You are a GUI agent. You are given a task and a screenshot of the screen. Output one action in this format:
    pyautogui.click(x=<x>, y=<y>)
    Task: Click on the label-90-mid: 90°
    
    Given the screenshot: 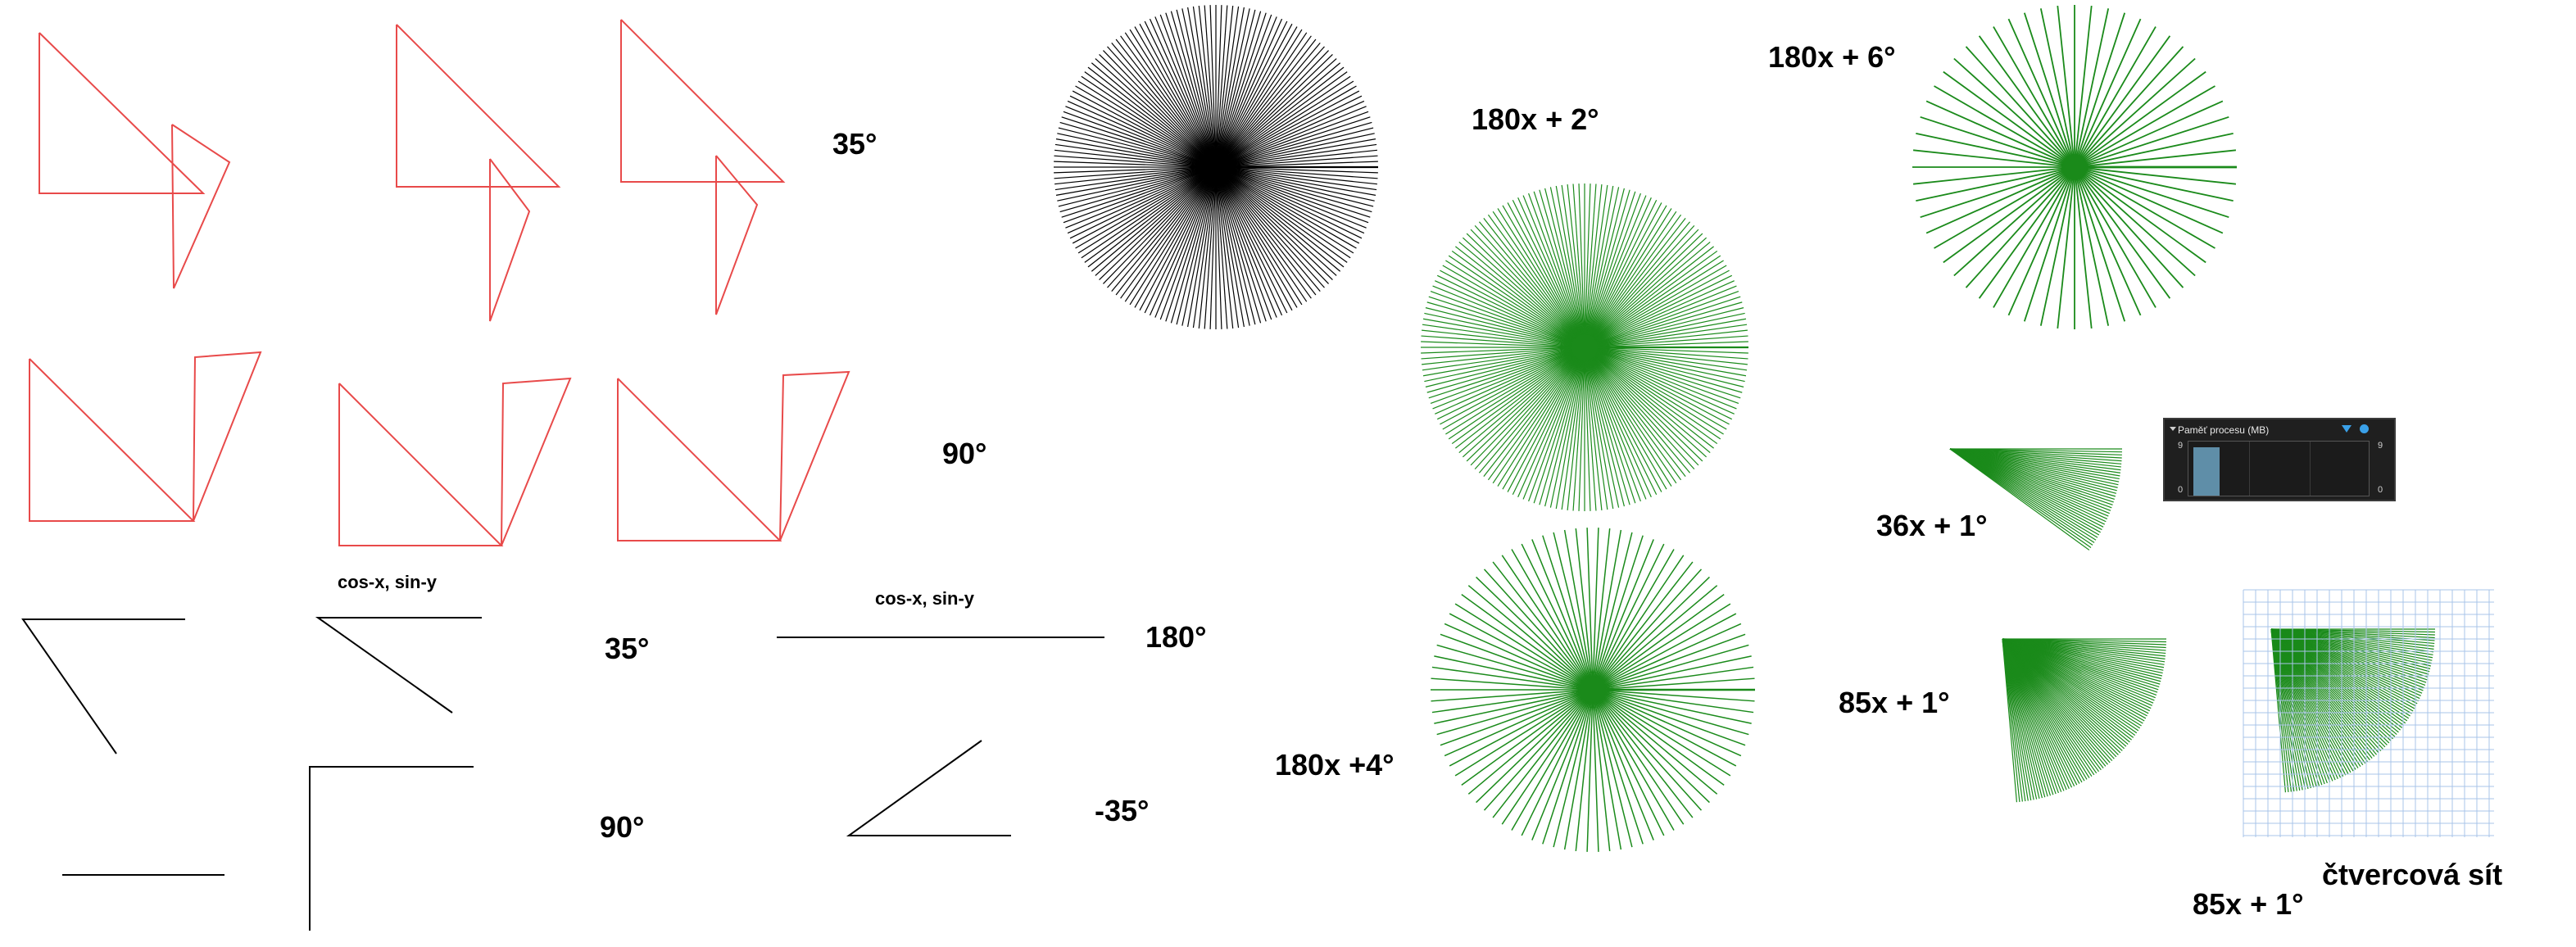 What is the action you would take?
    pyautogui.click(x=965, y=453)
    